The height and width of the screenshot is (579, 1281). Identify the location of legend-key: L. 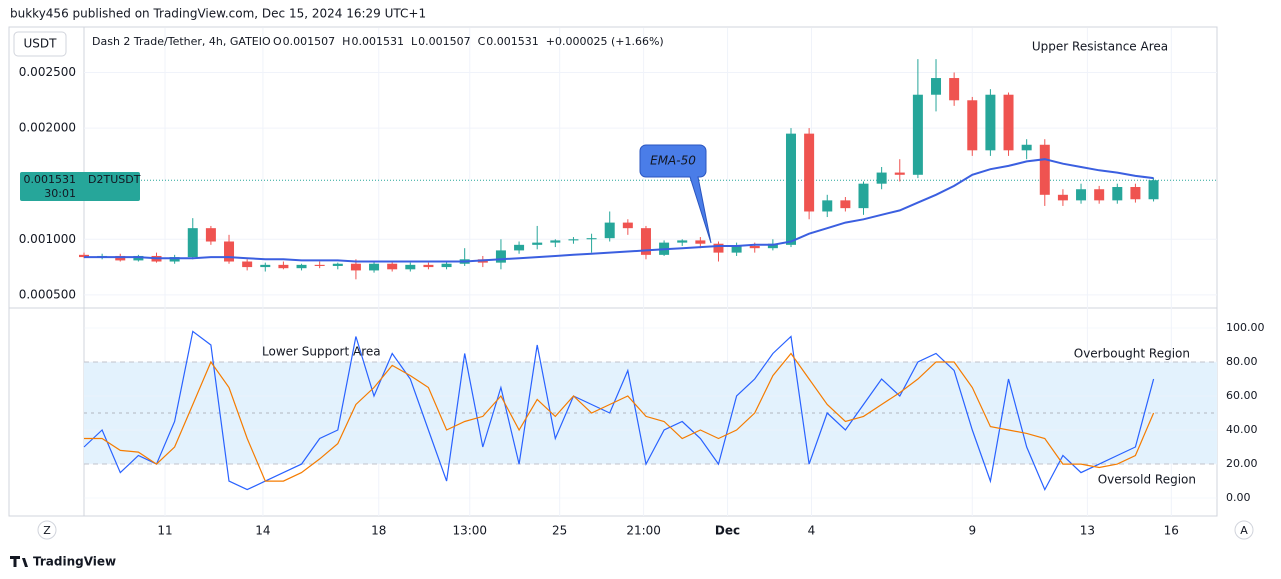
(414, 41).